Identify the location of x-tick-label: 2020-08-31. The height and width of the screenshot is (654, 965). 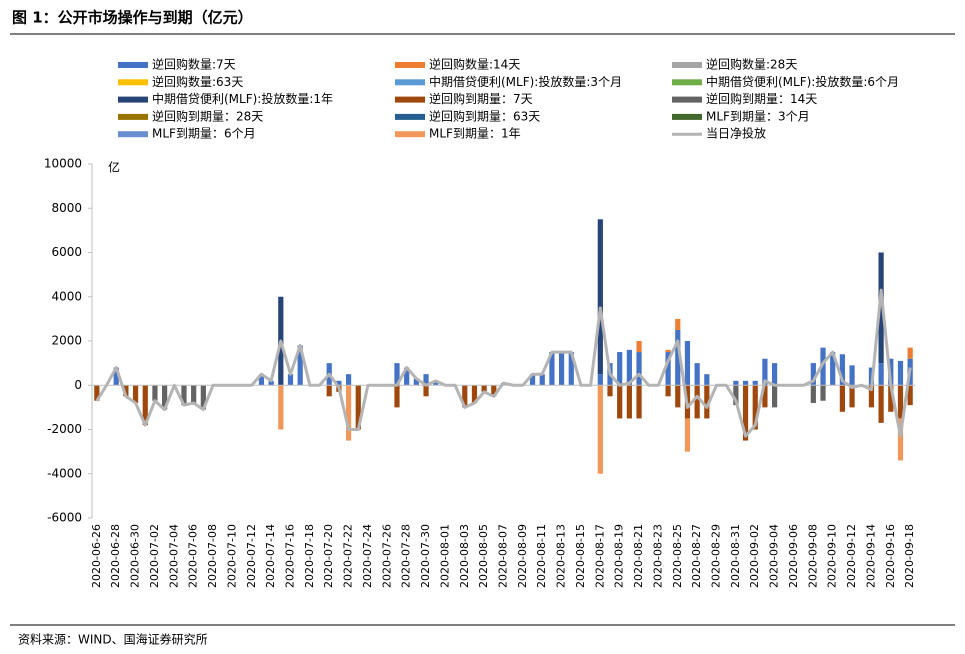
(735, 556).